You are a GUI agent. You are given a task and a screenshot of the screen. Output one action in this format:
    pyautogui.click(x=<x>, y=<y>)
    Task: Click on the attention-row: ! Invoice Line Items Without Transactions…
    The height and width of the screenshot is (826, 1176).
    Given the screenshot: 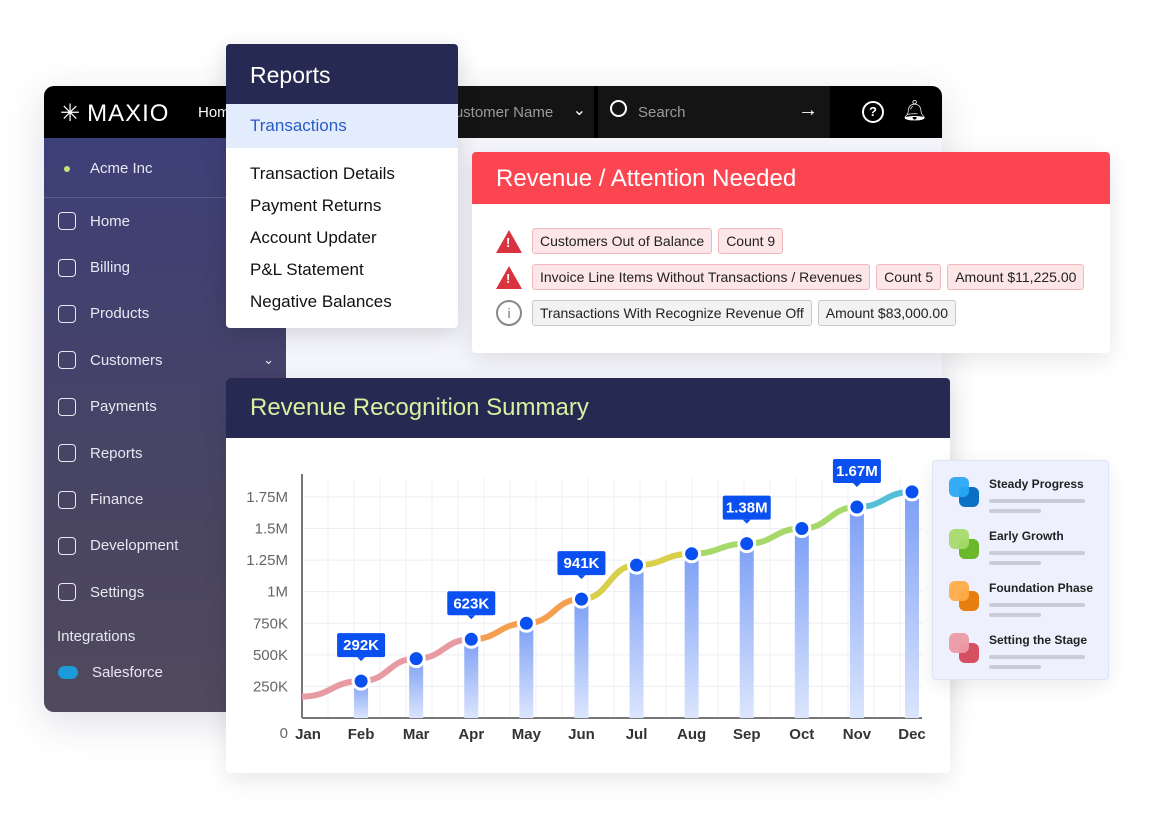 What is the action you would take?
    pyautogui.click(x=790, y=277)
    